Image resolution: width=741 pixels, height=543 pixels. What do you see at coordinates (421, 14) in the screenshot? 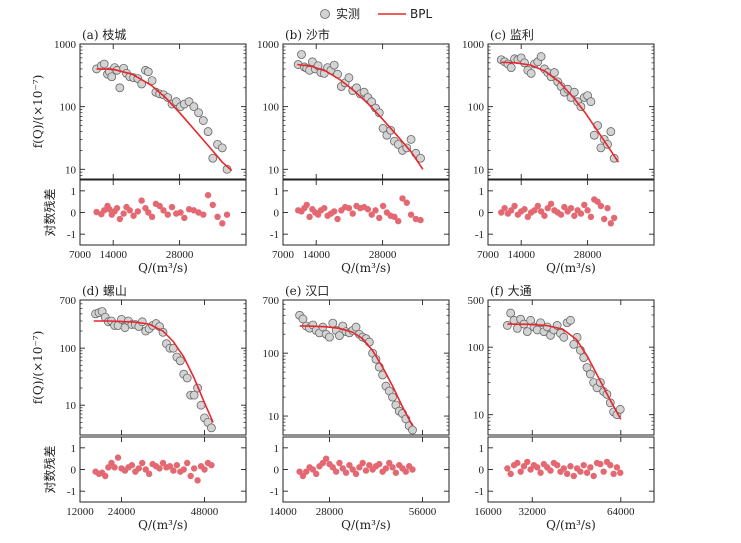
I see `legend-fit-label: BPL` at bounding box center [421, 14].